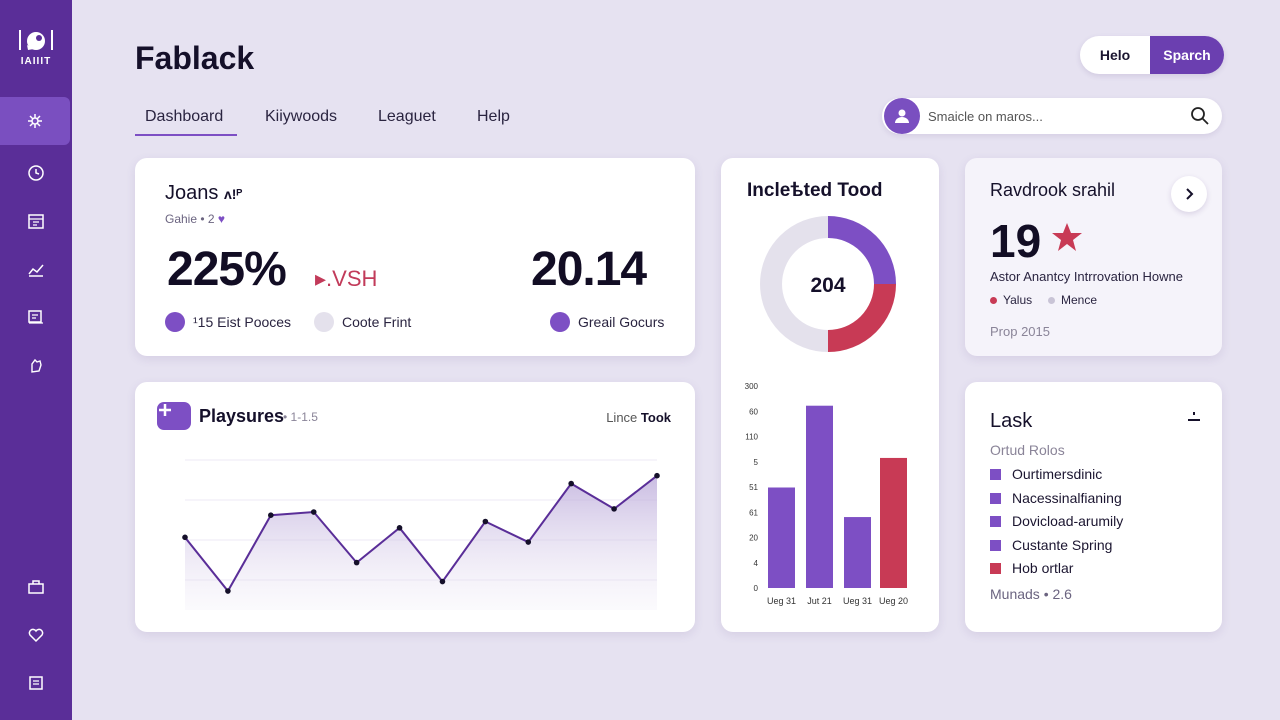  I want to click on heart-icon, so click(36, 635).